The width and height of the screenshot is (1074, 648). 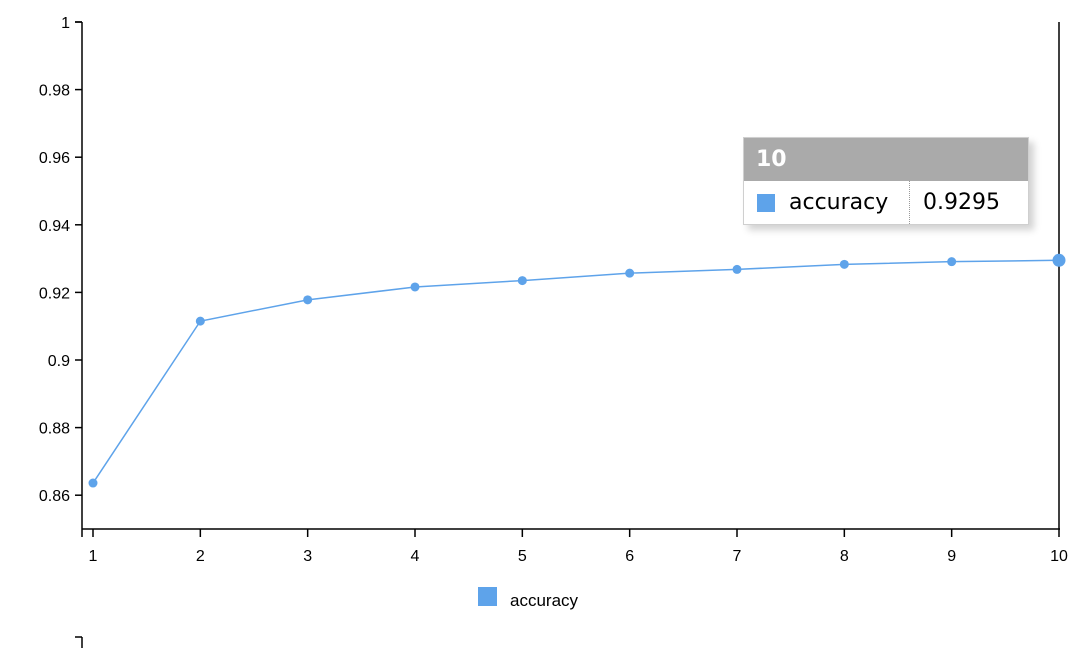 What do you see at coordinates (766, 202) in the screenshot?
I see `tooltip-swatch` at bounding box center [766, 202].